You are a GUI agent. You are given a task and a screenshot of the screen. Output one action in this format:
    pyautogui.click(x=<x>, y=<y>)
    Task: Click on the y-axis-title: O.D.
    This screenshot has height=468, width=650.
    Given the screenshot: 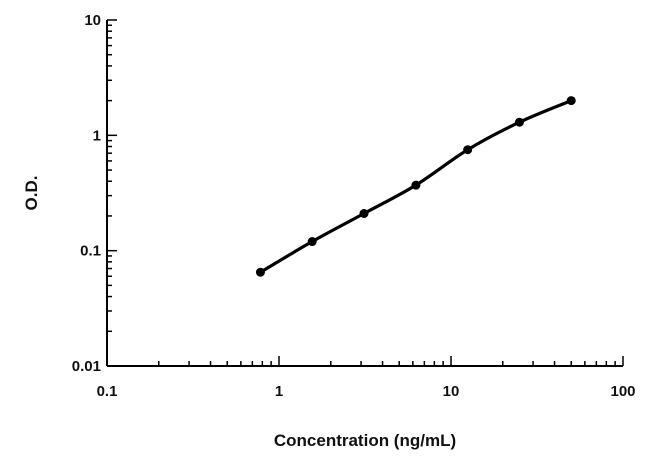 What is the action you would take?
    pyautogui.click(x=31, y=193)
    